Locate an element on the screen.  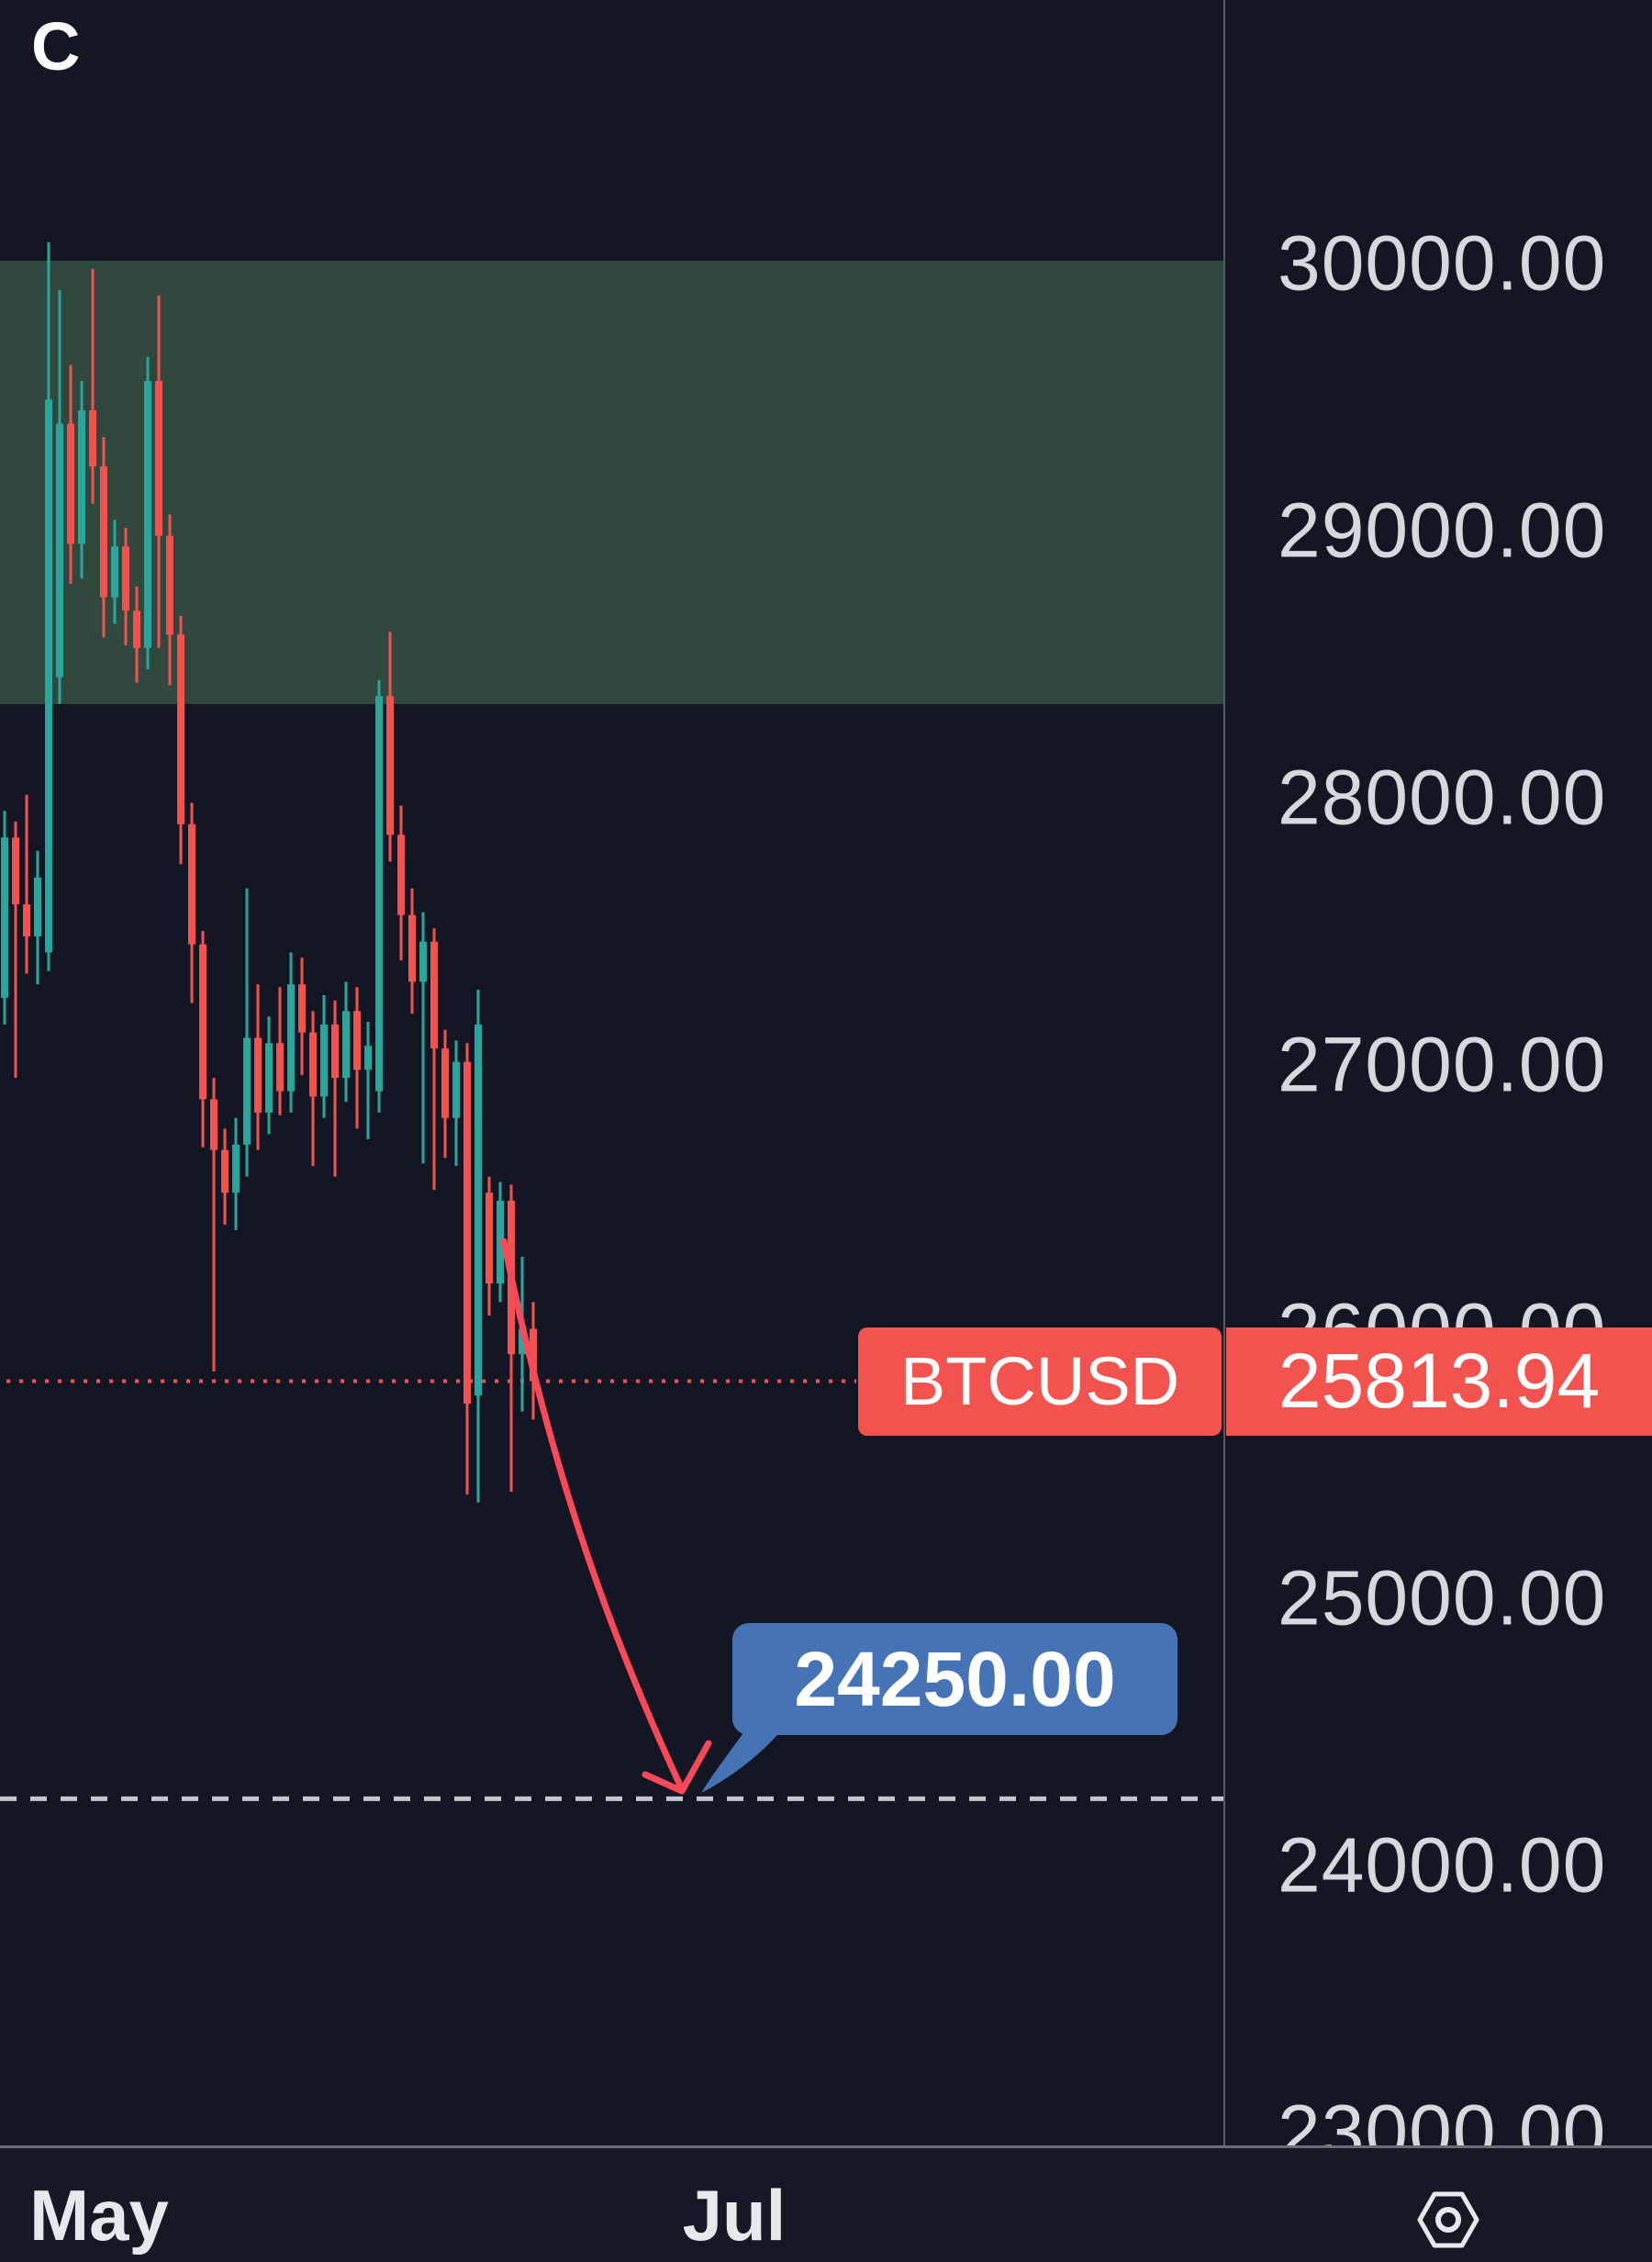
last-price-axis-label: 25813.94 is located at coordinates (1439, 1381).